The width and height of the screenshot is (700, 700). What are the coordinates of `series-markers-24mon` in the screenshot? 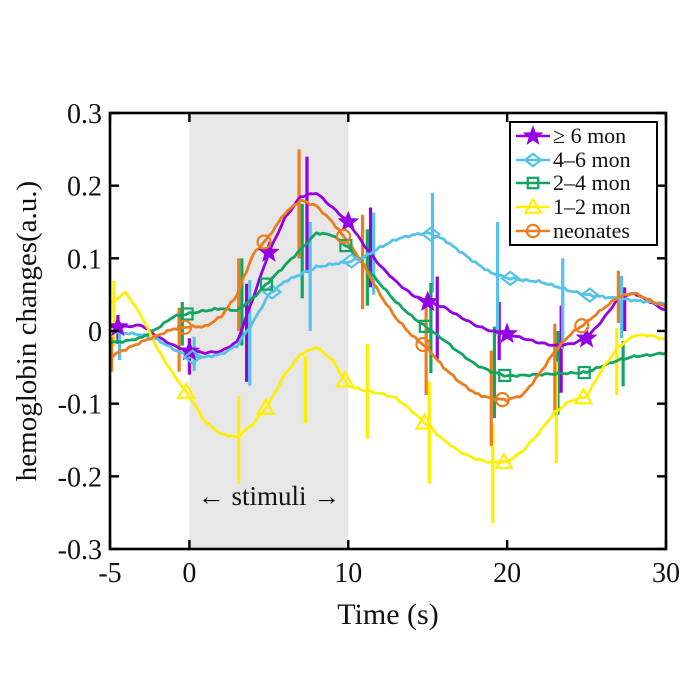 It's located at (385, 310).